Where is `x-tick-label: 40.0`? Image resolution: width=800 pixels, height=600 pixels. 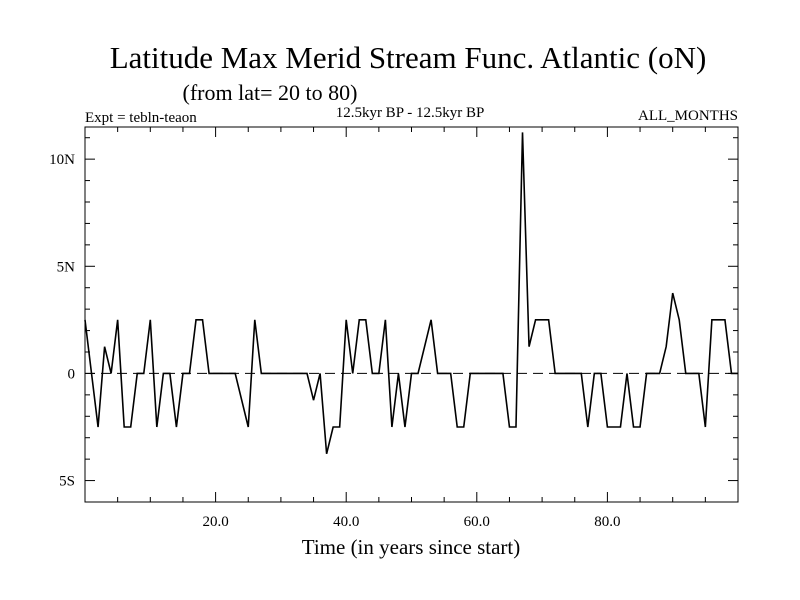
x-tick-label: 40.0 is located at coordinates (346, 522).